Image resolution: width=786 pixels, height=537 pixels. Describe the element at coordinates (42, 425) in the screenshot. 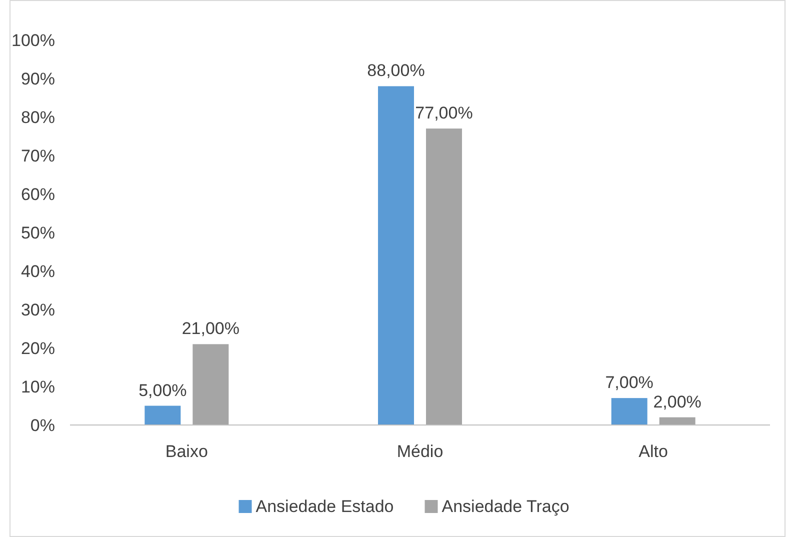

I see `y-tick-label: 0%` at that location.